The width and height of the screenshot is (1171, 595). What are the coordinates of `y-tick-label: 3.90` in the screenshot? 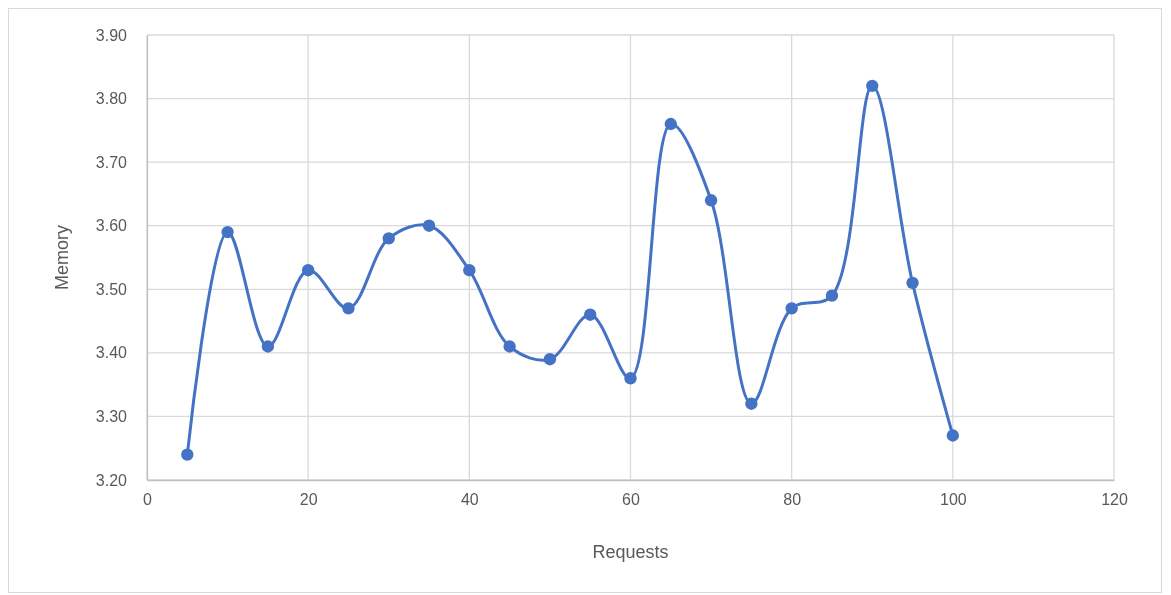 It's located at (111, 35).